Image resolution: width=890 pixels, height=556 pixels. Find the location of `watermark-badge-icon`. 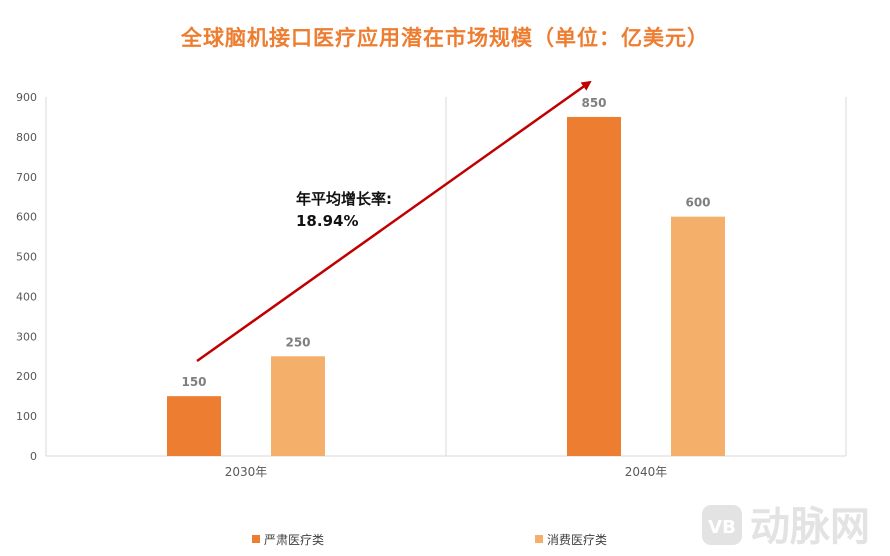

watermark-badge-icon is located at coordinates (722, 525).